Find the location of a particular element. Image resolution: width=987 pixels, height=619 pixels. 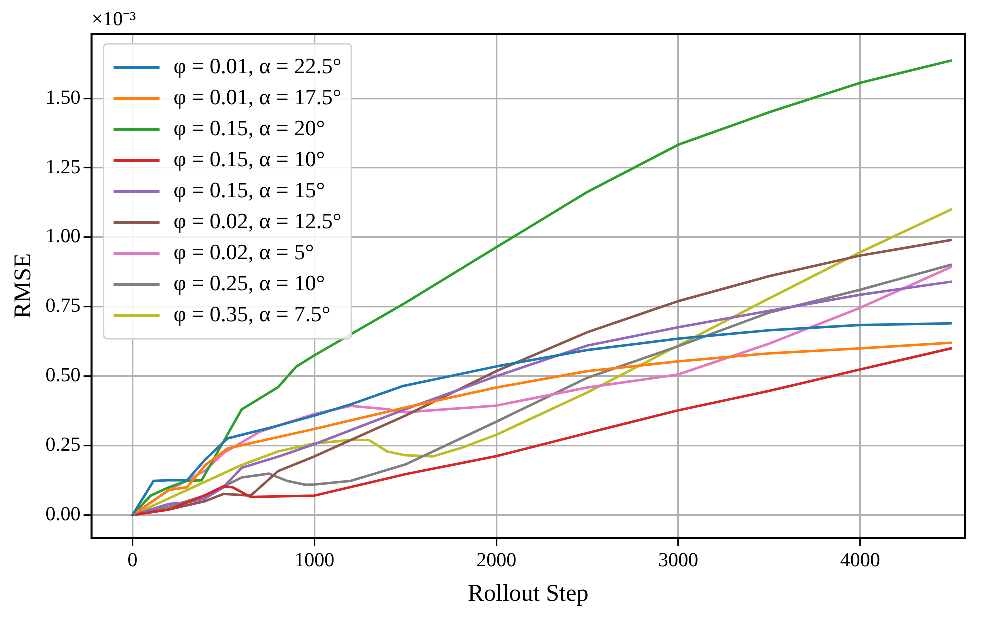

legend-label: φ = 0.35, α = 7.5° is located at coordinates (252, 313).